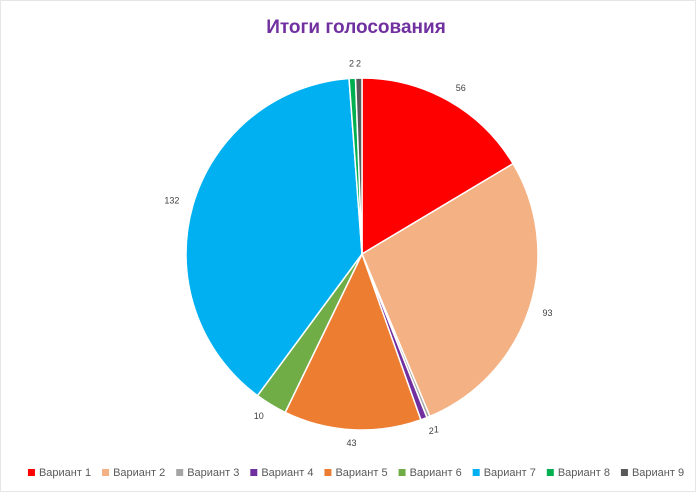 This screenshot has height=492, width=696. Describe the element at coordinates (213, 473) in the screenshot. I see `legend-label: Вариант 3` at that location.